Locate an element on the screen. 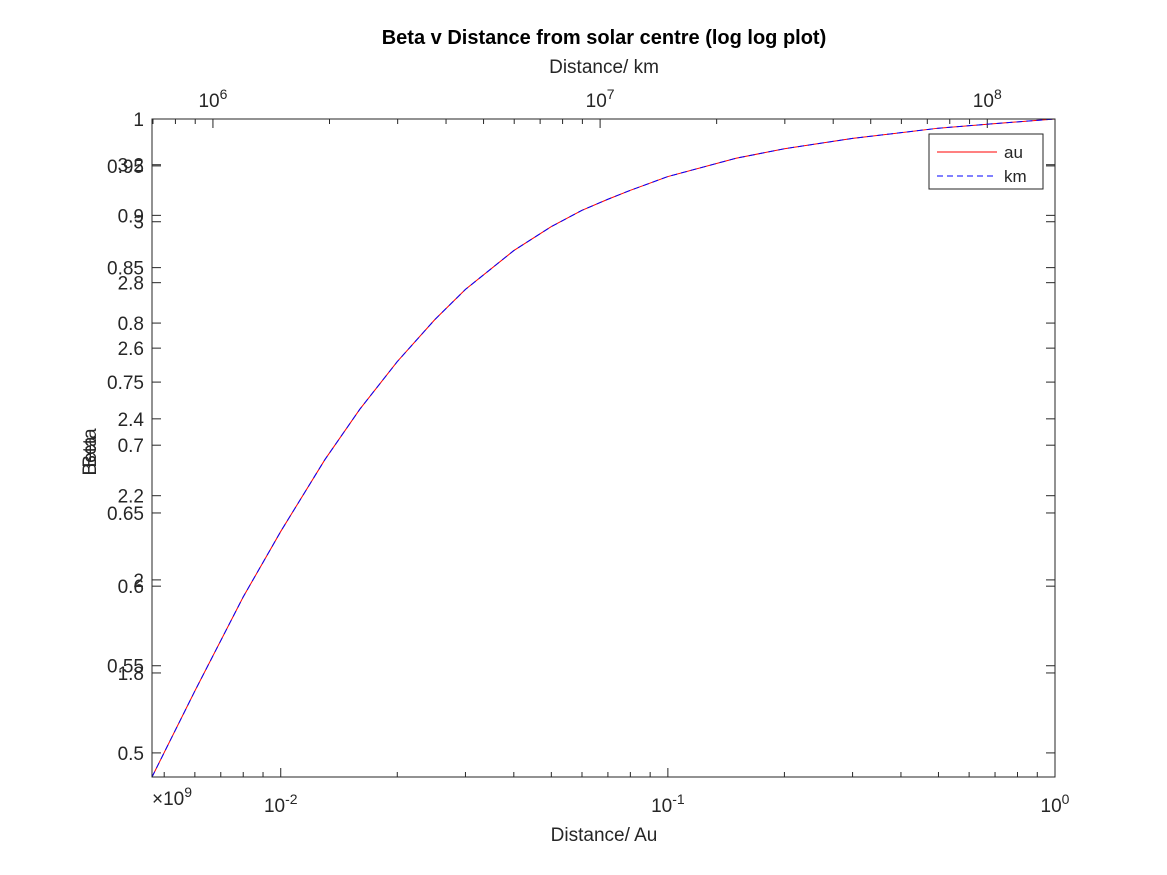 The width and height of the screenshot is (1167, 875). y-tick-label: 0.8 is located at coordinates (131, 324).